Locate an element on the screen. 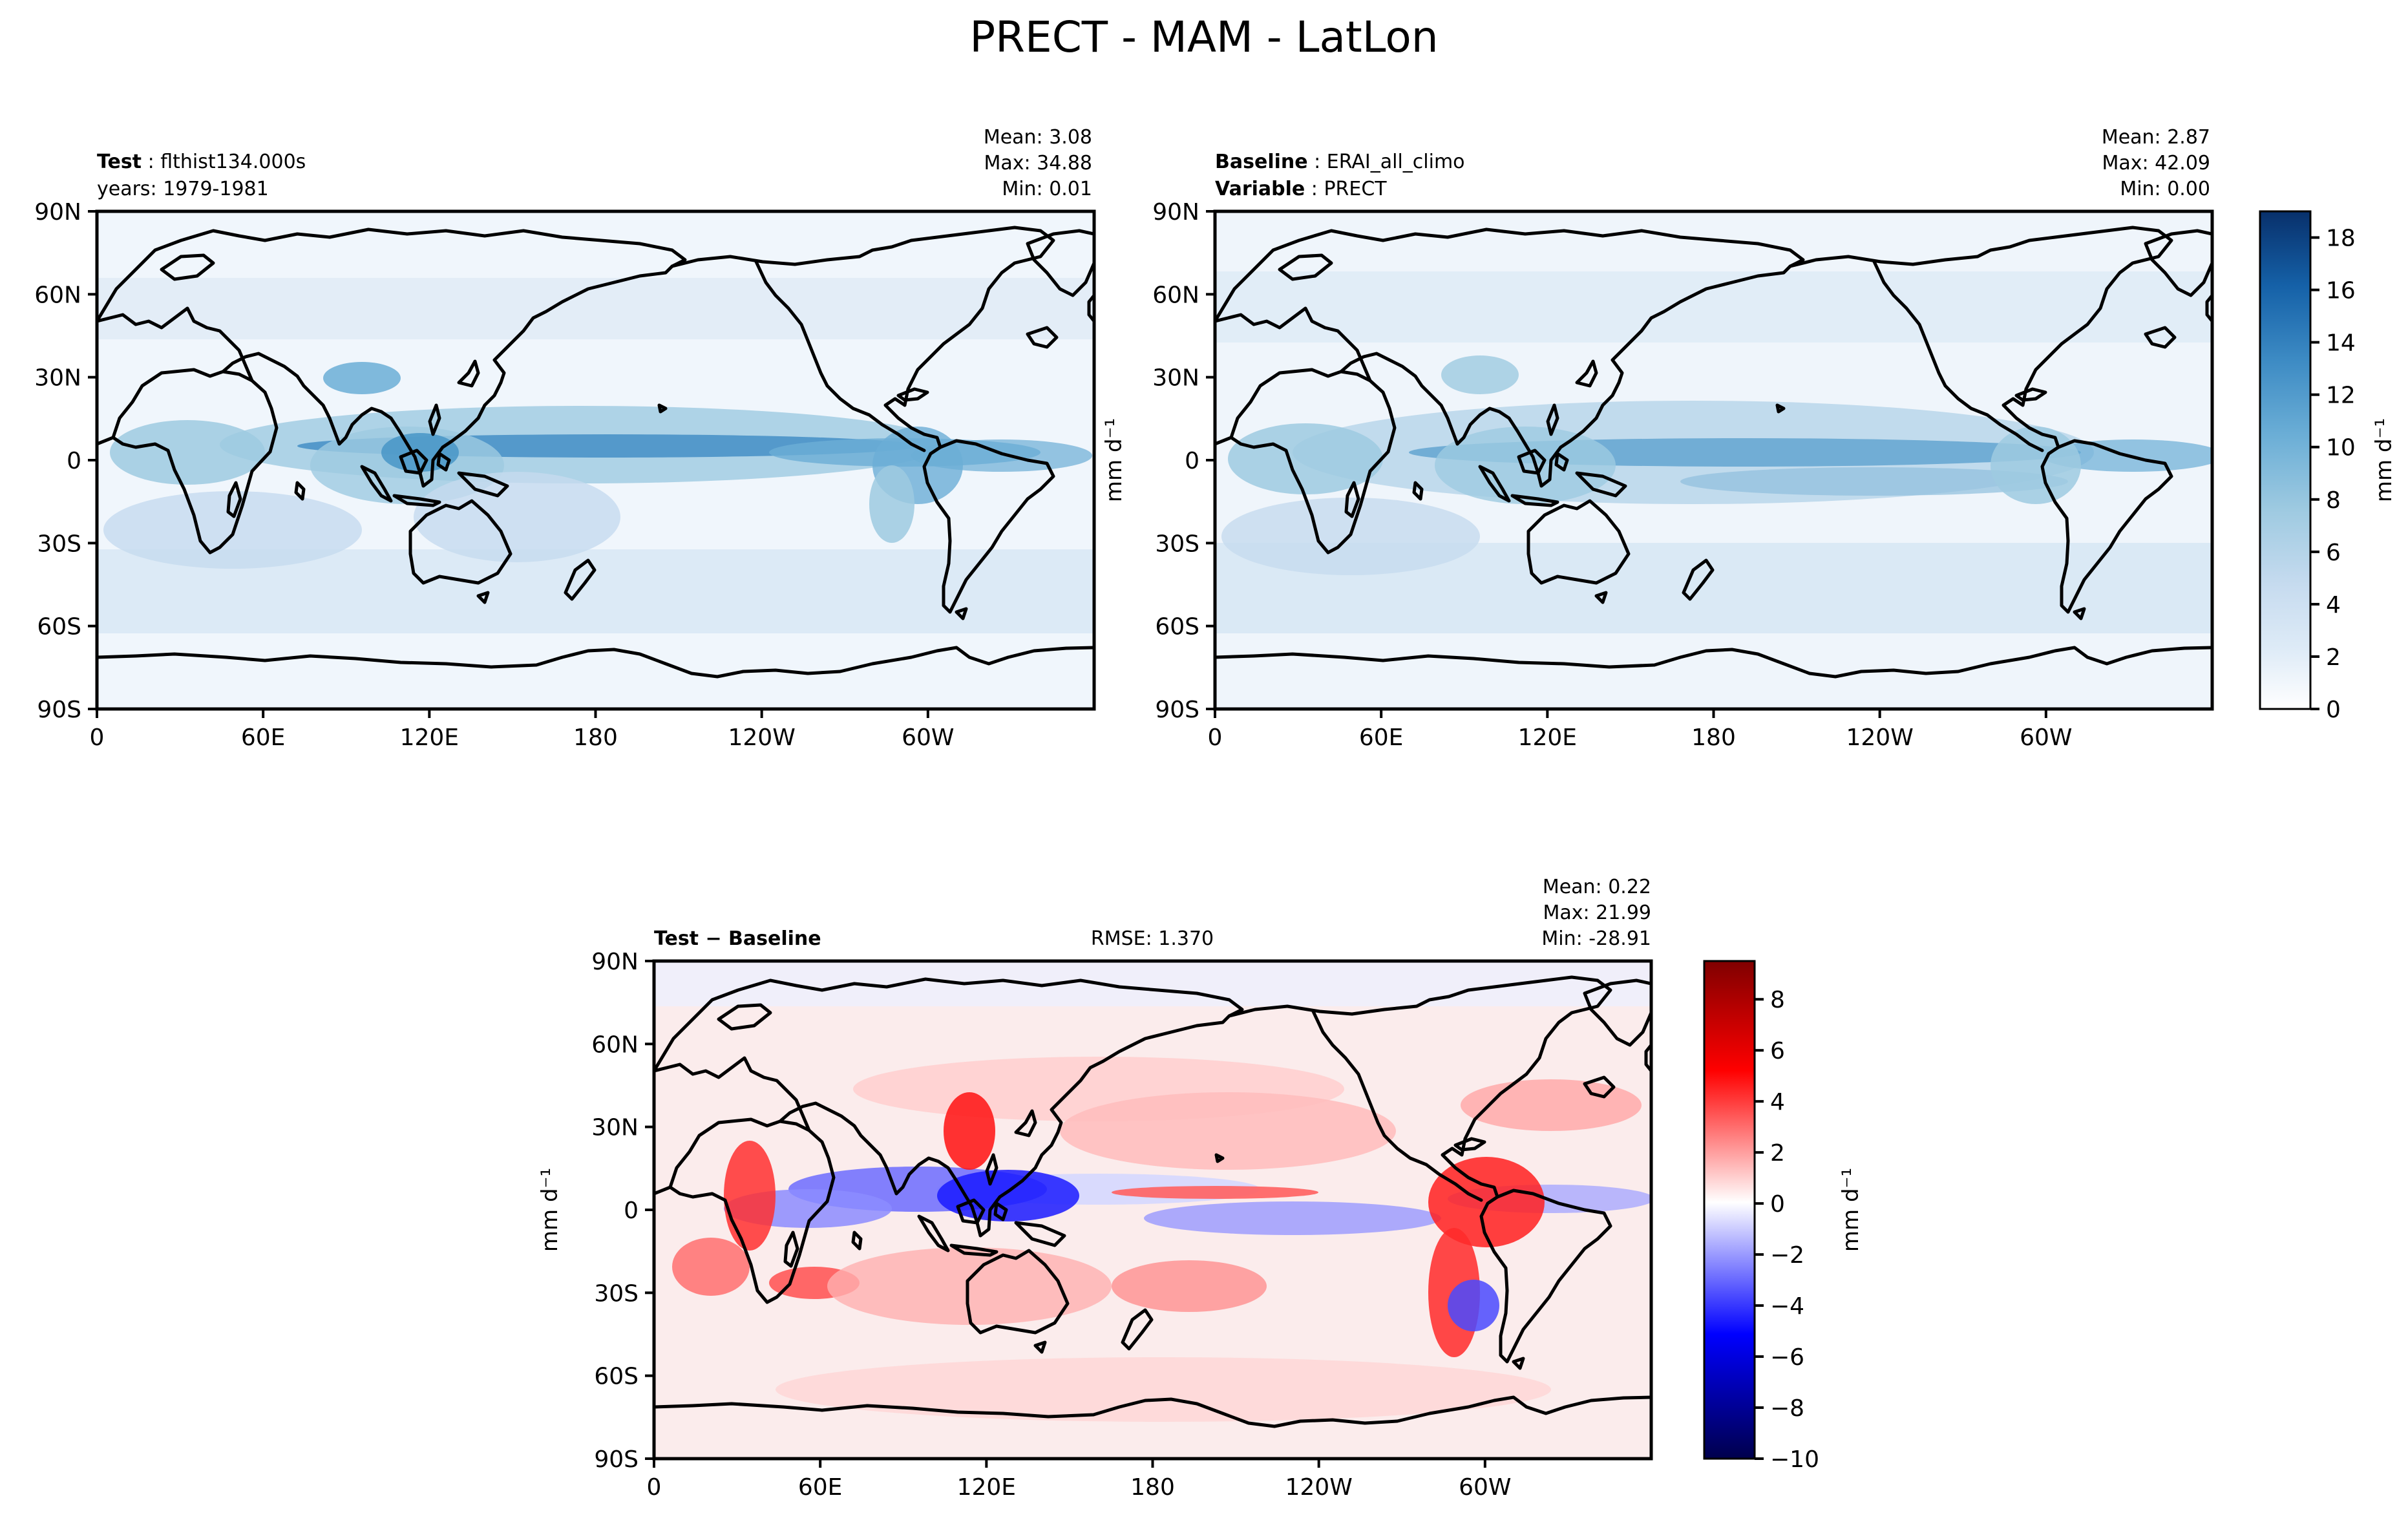  colorbar-diff-tick-label: 0 is located at coordinates (1777, 1204).